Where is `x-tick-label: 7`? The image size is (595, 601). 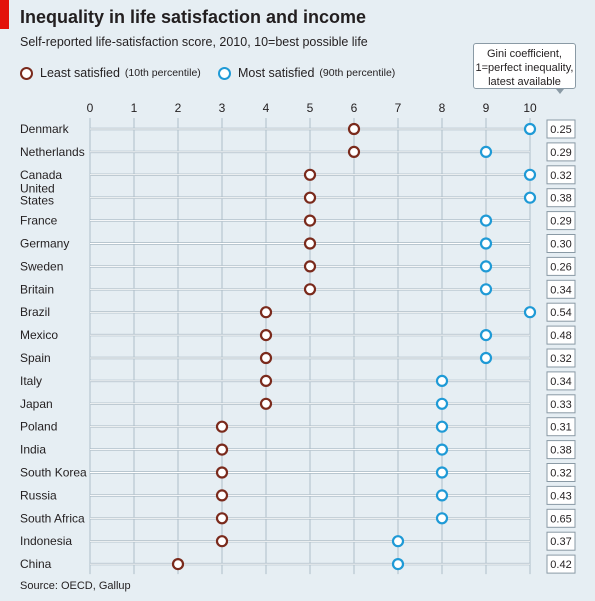 x-tick-label: 7 is located at coordinates (398, 108).